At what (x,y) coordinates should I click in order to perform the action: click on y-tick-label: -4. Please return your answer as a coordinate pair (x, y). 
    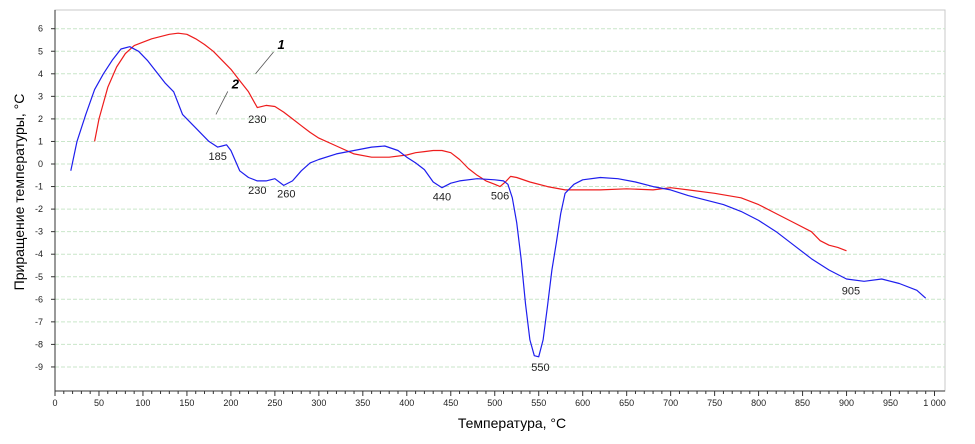
    Looking at the image, I should click on (39, 254).